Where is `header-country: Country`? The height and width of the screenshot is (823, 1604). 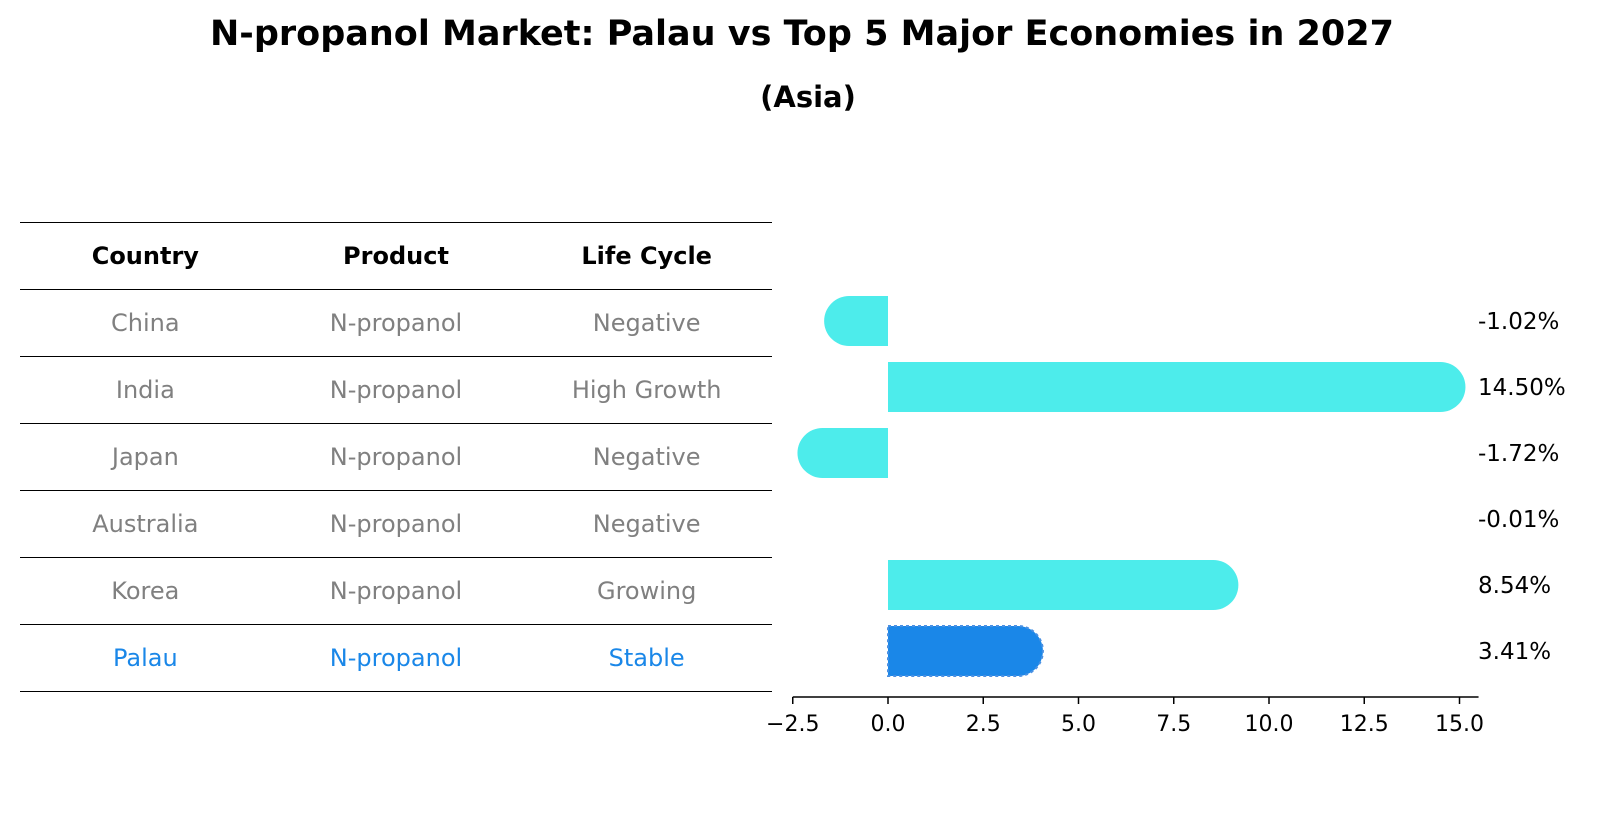 header-country: Country is located at coordinates (145, 256).